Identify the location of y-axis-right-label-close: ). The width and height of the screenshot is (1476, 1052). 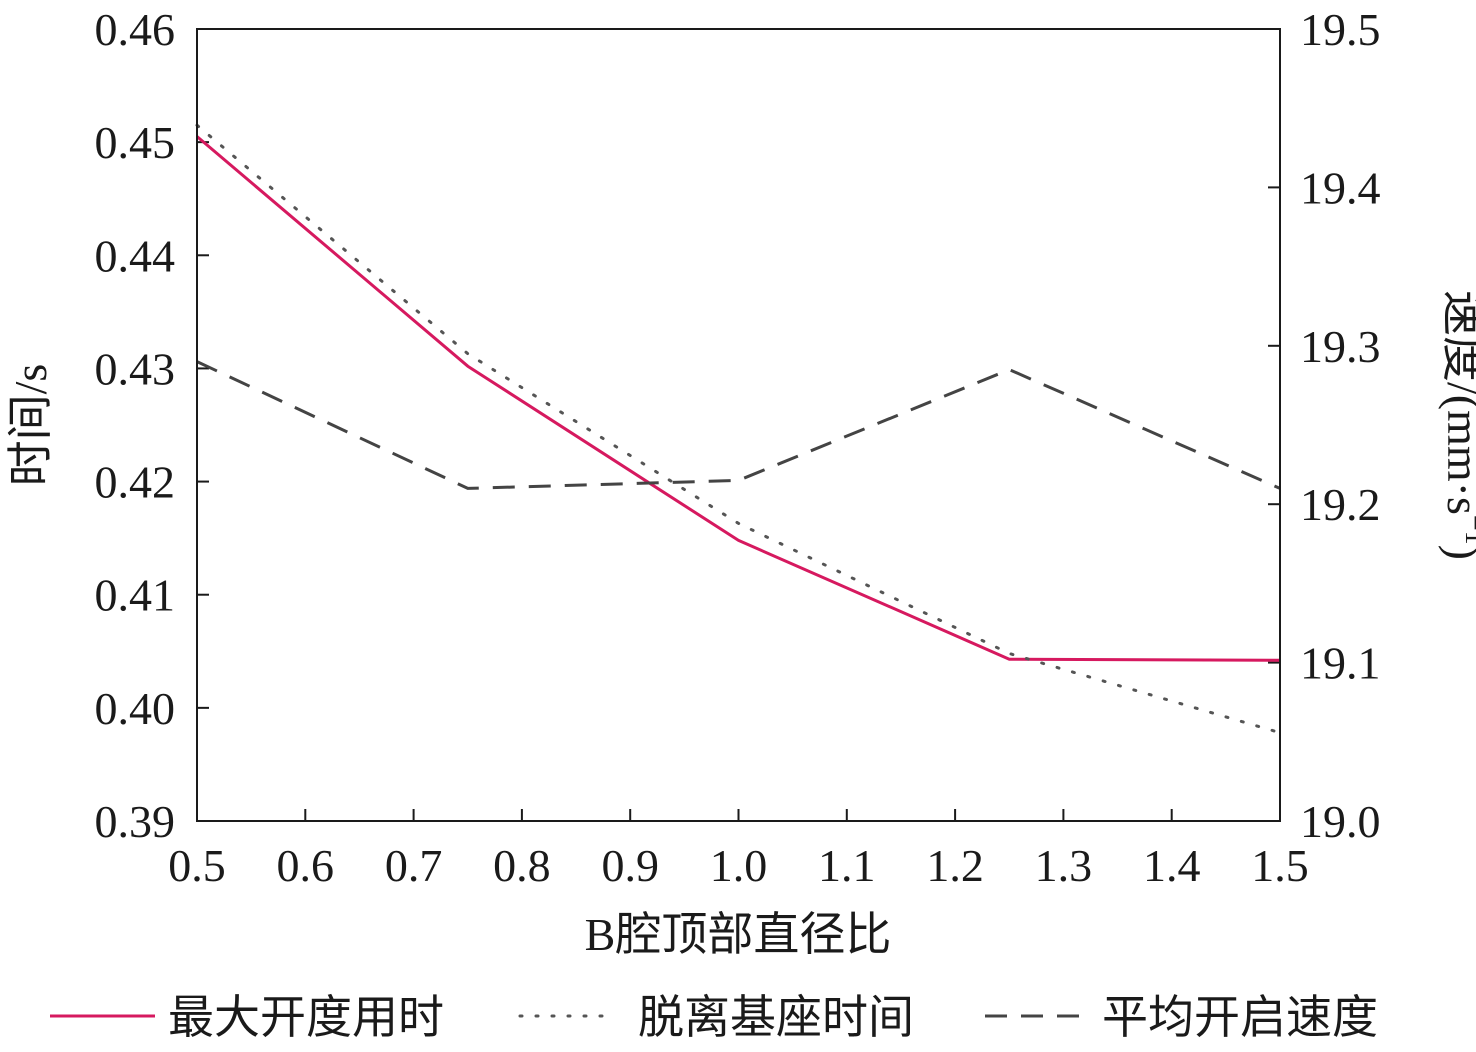
(1457, 552).